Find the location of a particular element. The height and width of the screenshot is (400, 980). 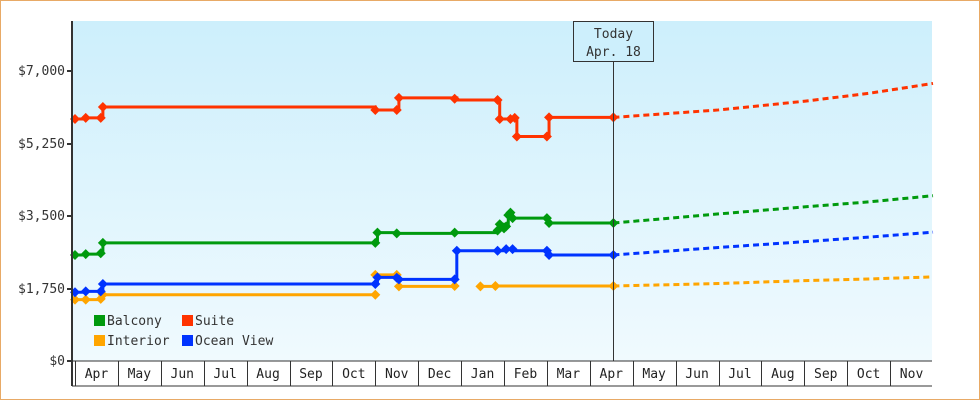

series-ocean-view is located at coordinates (502, 264).